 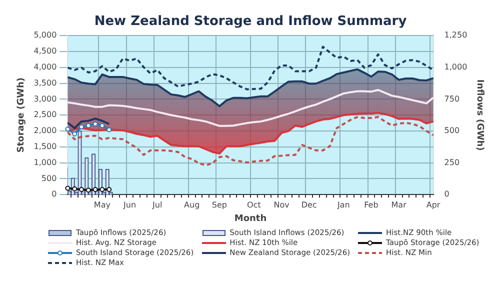 I want to click on y-tick-label: 4,000, so click(x=45, y=67).